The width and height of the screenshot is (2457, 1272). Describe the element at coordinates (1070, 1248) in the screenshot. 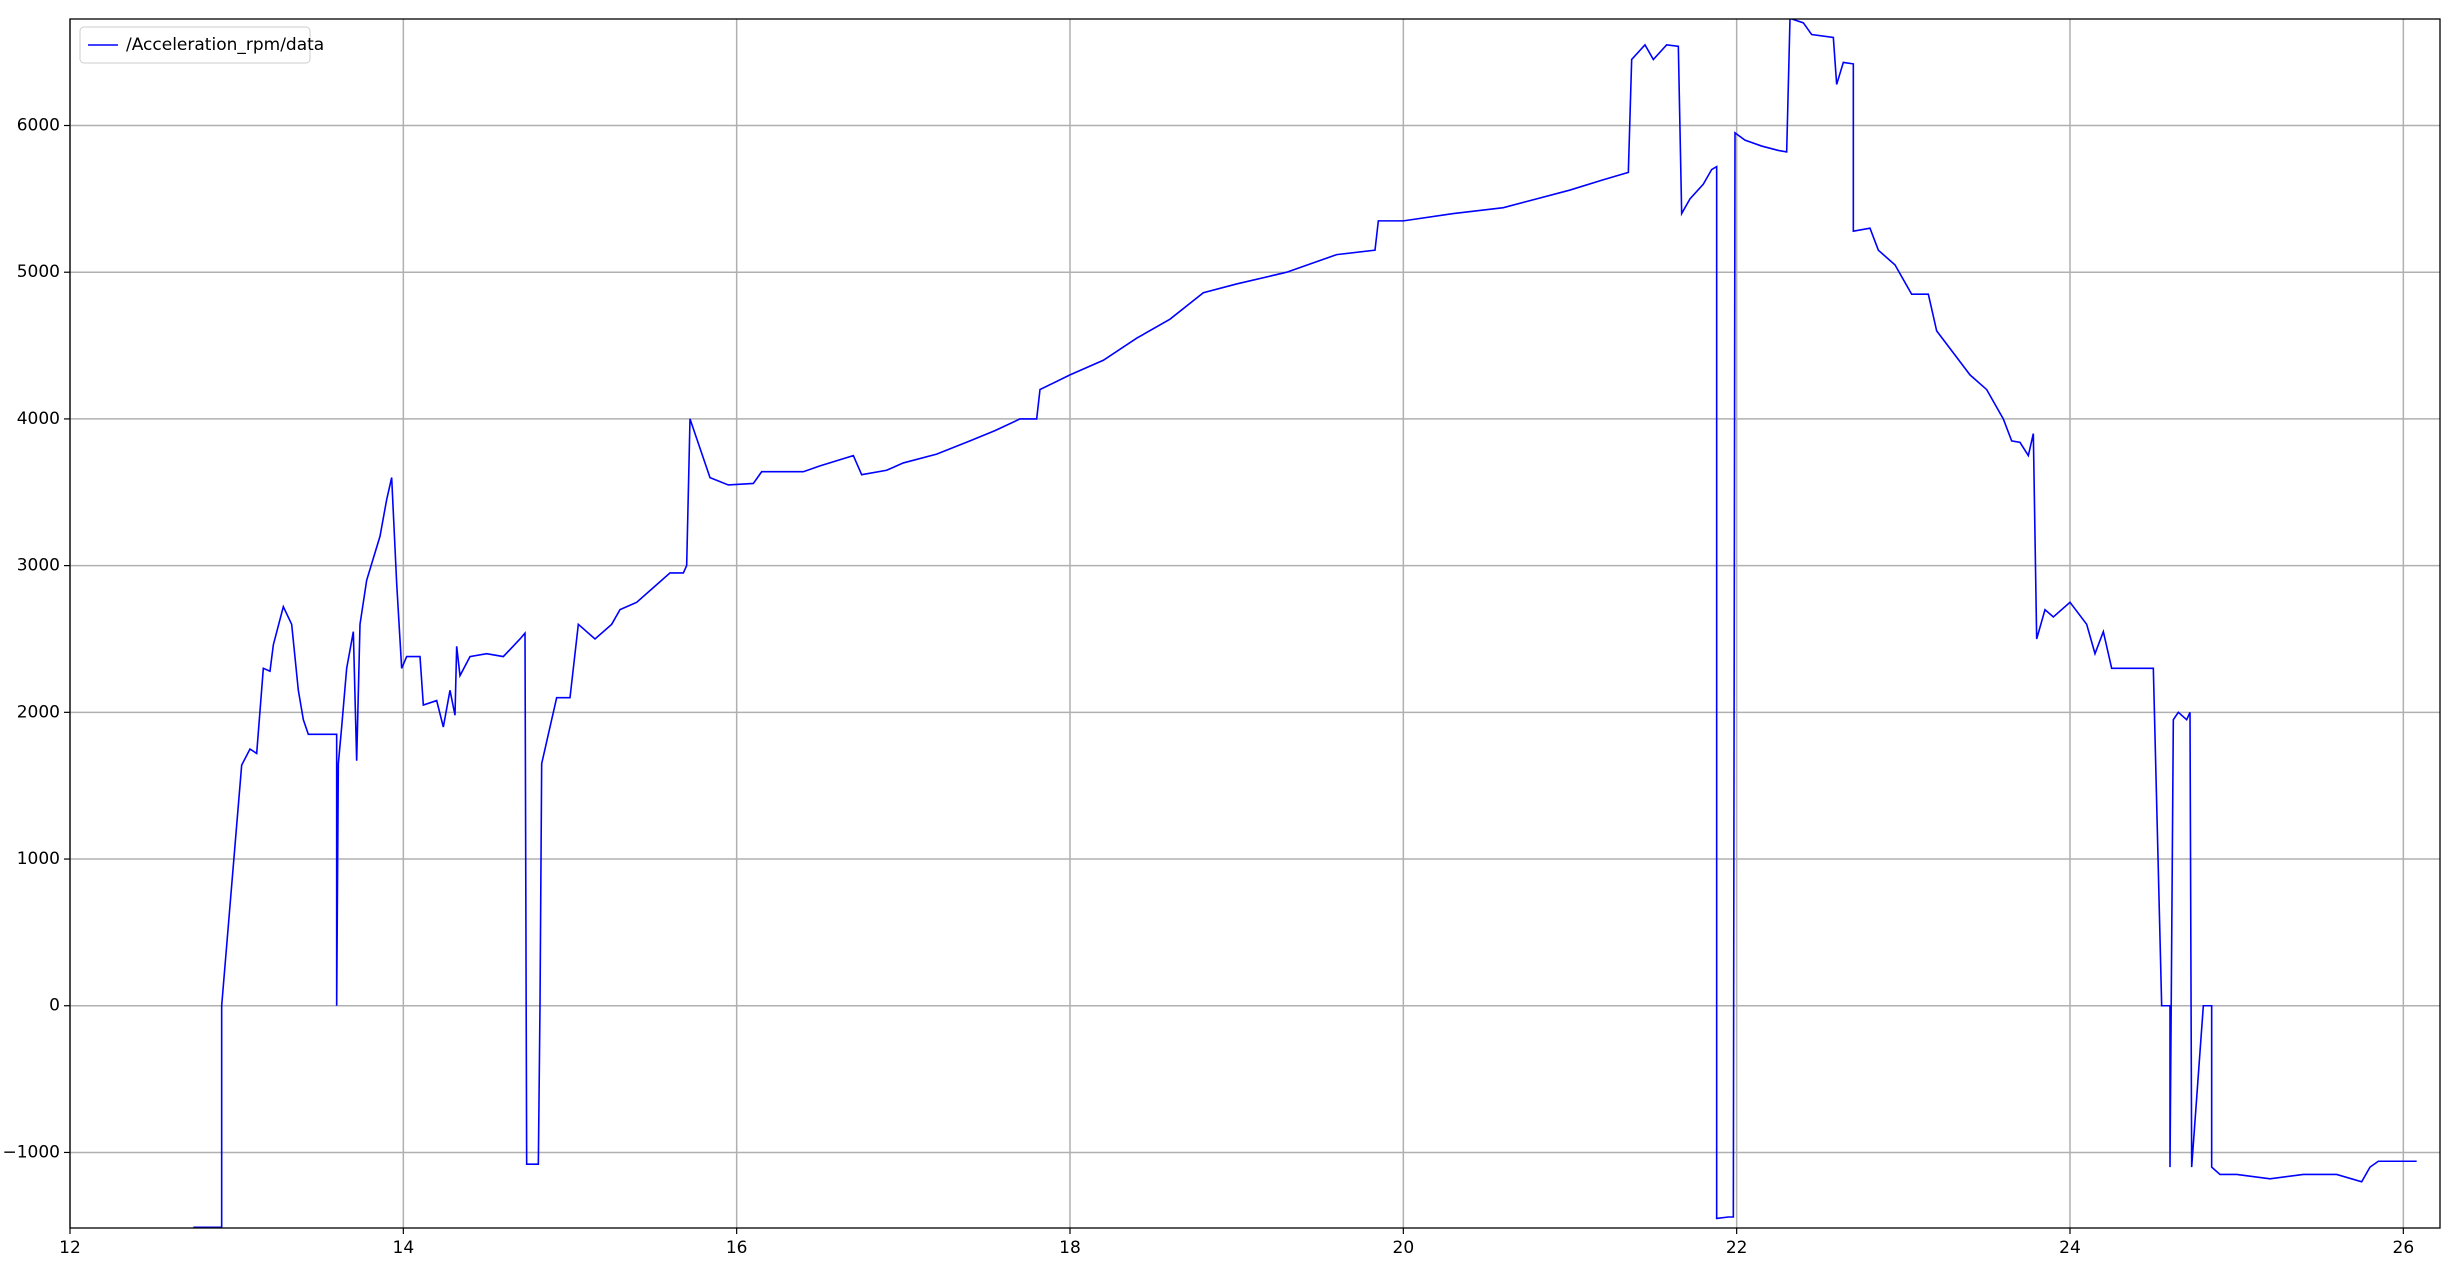

I see `x-tick-label: 18` at that location.